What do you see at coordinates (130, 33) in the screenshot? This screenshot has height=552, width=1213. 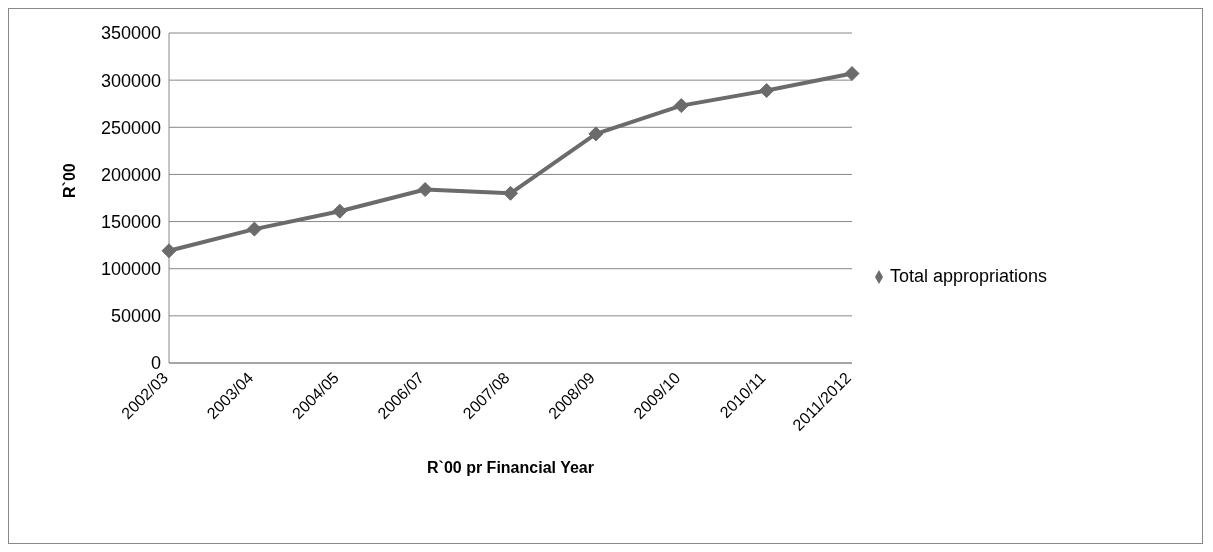 I see `y-tick-label: 350000` at bounding box center [130, 33].